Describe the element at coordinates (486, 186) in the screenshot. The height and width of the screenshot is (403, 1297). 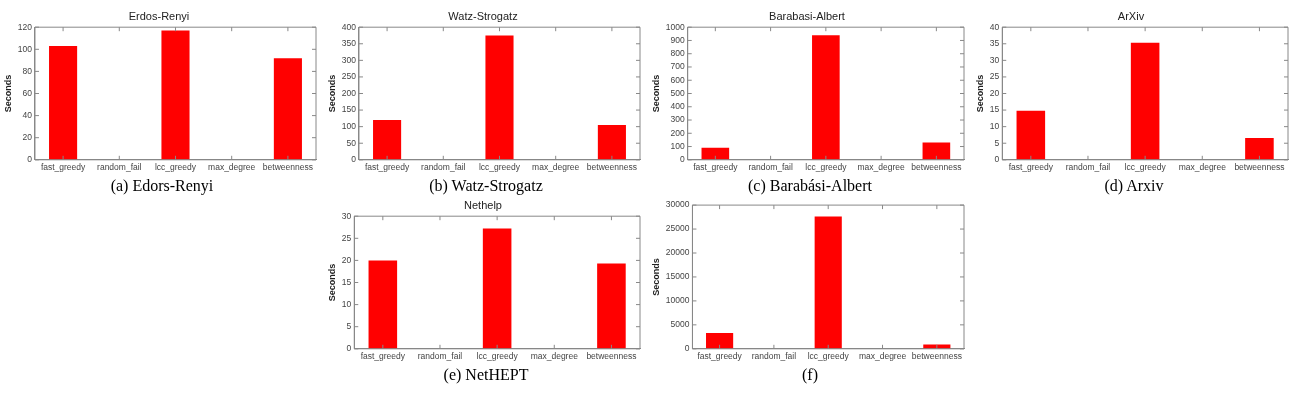
I see `text: (b) Watz-Strogatz` at that location.